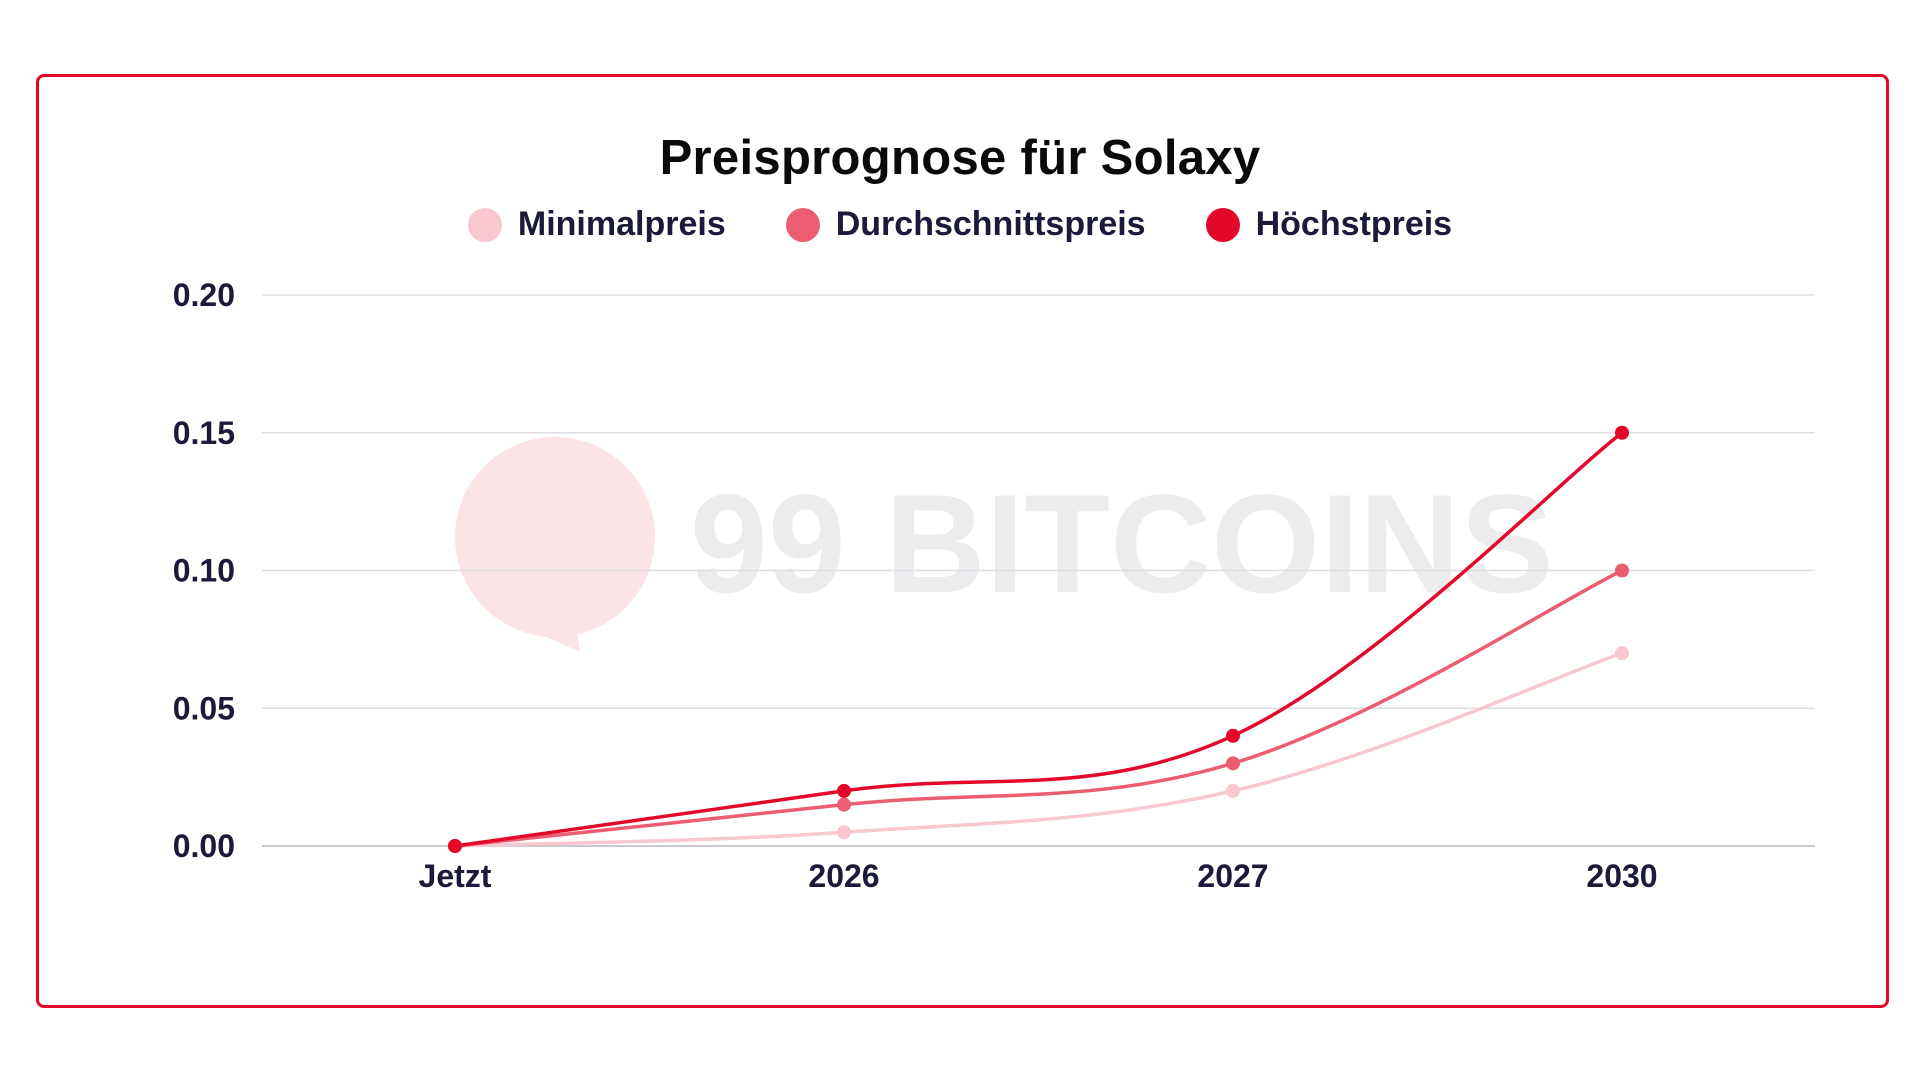 The height and width of the screenshot is (1080, 1920). I want to click on legend-dot-min, so click(484, 224).